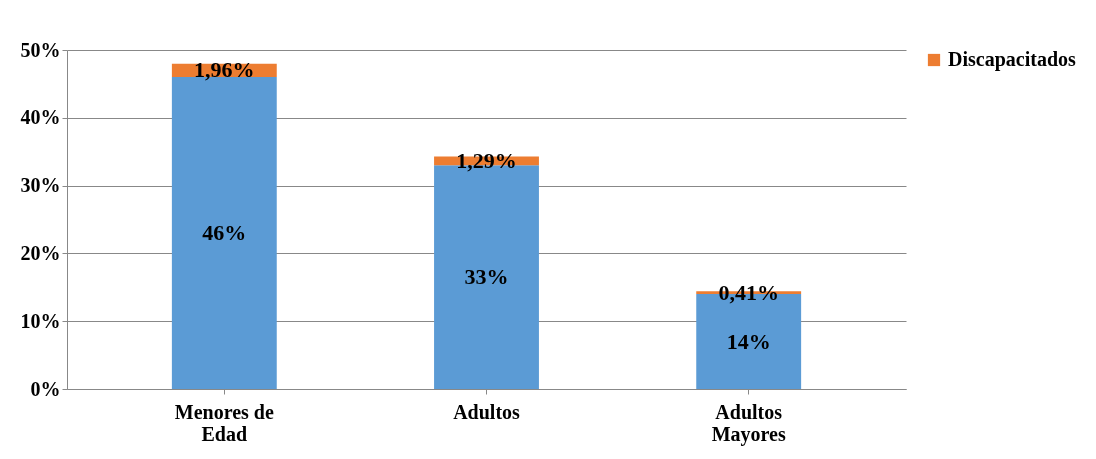 This screenshot has height=459, width=1096. What do you see at coordinates (748, 292) in the screenshot?
I see `data-label: 0,41%` at bounding box center [748, 292].